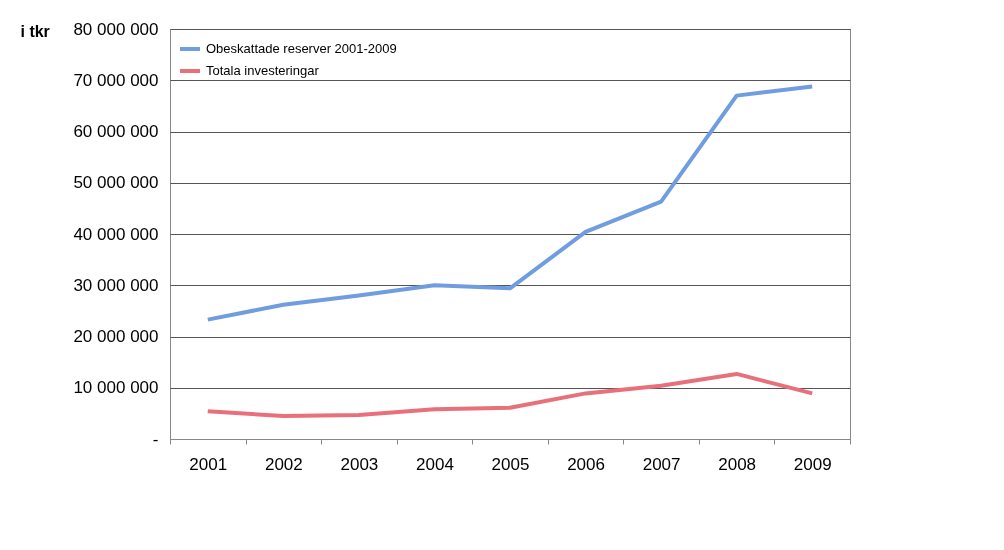  Describe the element at coordinates (208, 464) in the screenshot. I see `x-tick-label: 2001` at that location.